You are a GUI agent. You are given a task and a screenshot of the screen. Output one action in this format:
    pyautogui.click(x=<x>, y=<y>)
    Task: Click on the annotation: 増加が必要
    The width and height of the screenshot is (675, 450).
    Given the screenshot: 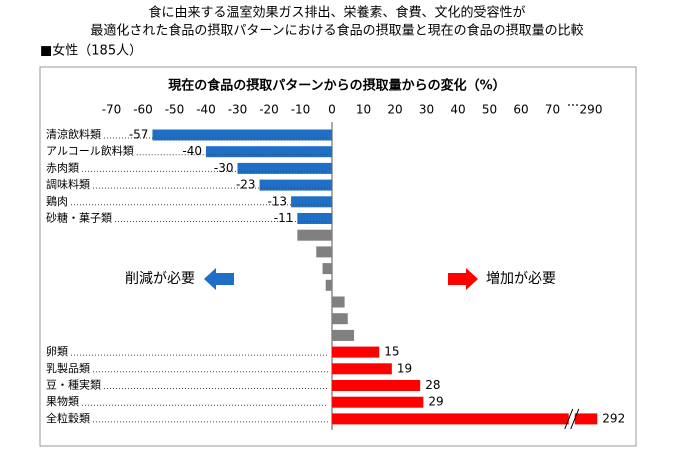 What is the action you would take?
    pyautogui.click(x=521, y=279)
    